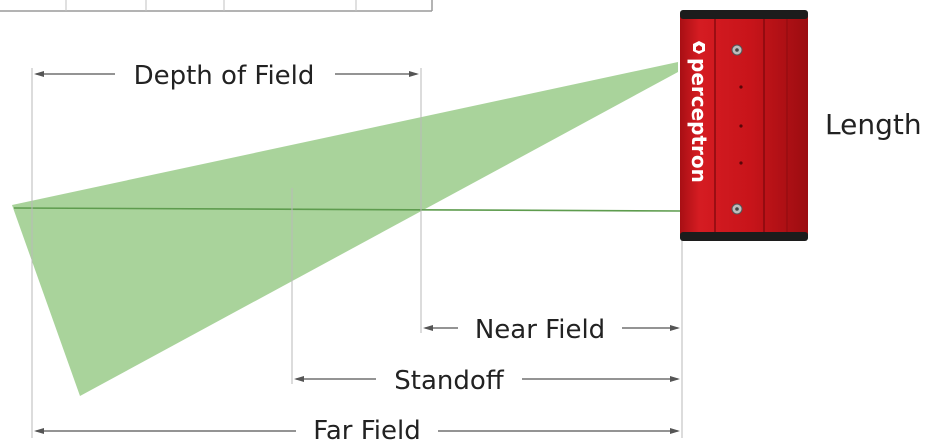 The height and width of the screenshot is (441, 936). Describe the element at coordinates (348, 209) in the screenshot. I see `beam-center-line` at that location.